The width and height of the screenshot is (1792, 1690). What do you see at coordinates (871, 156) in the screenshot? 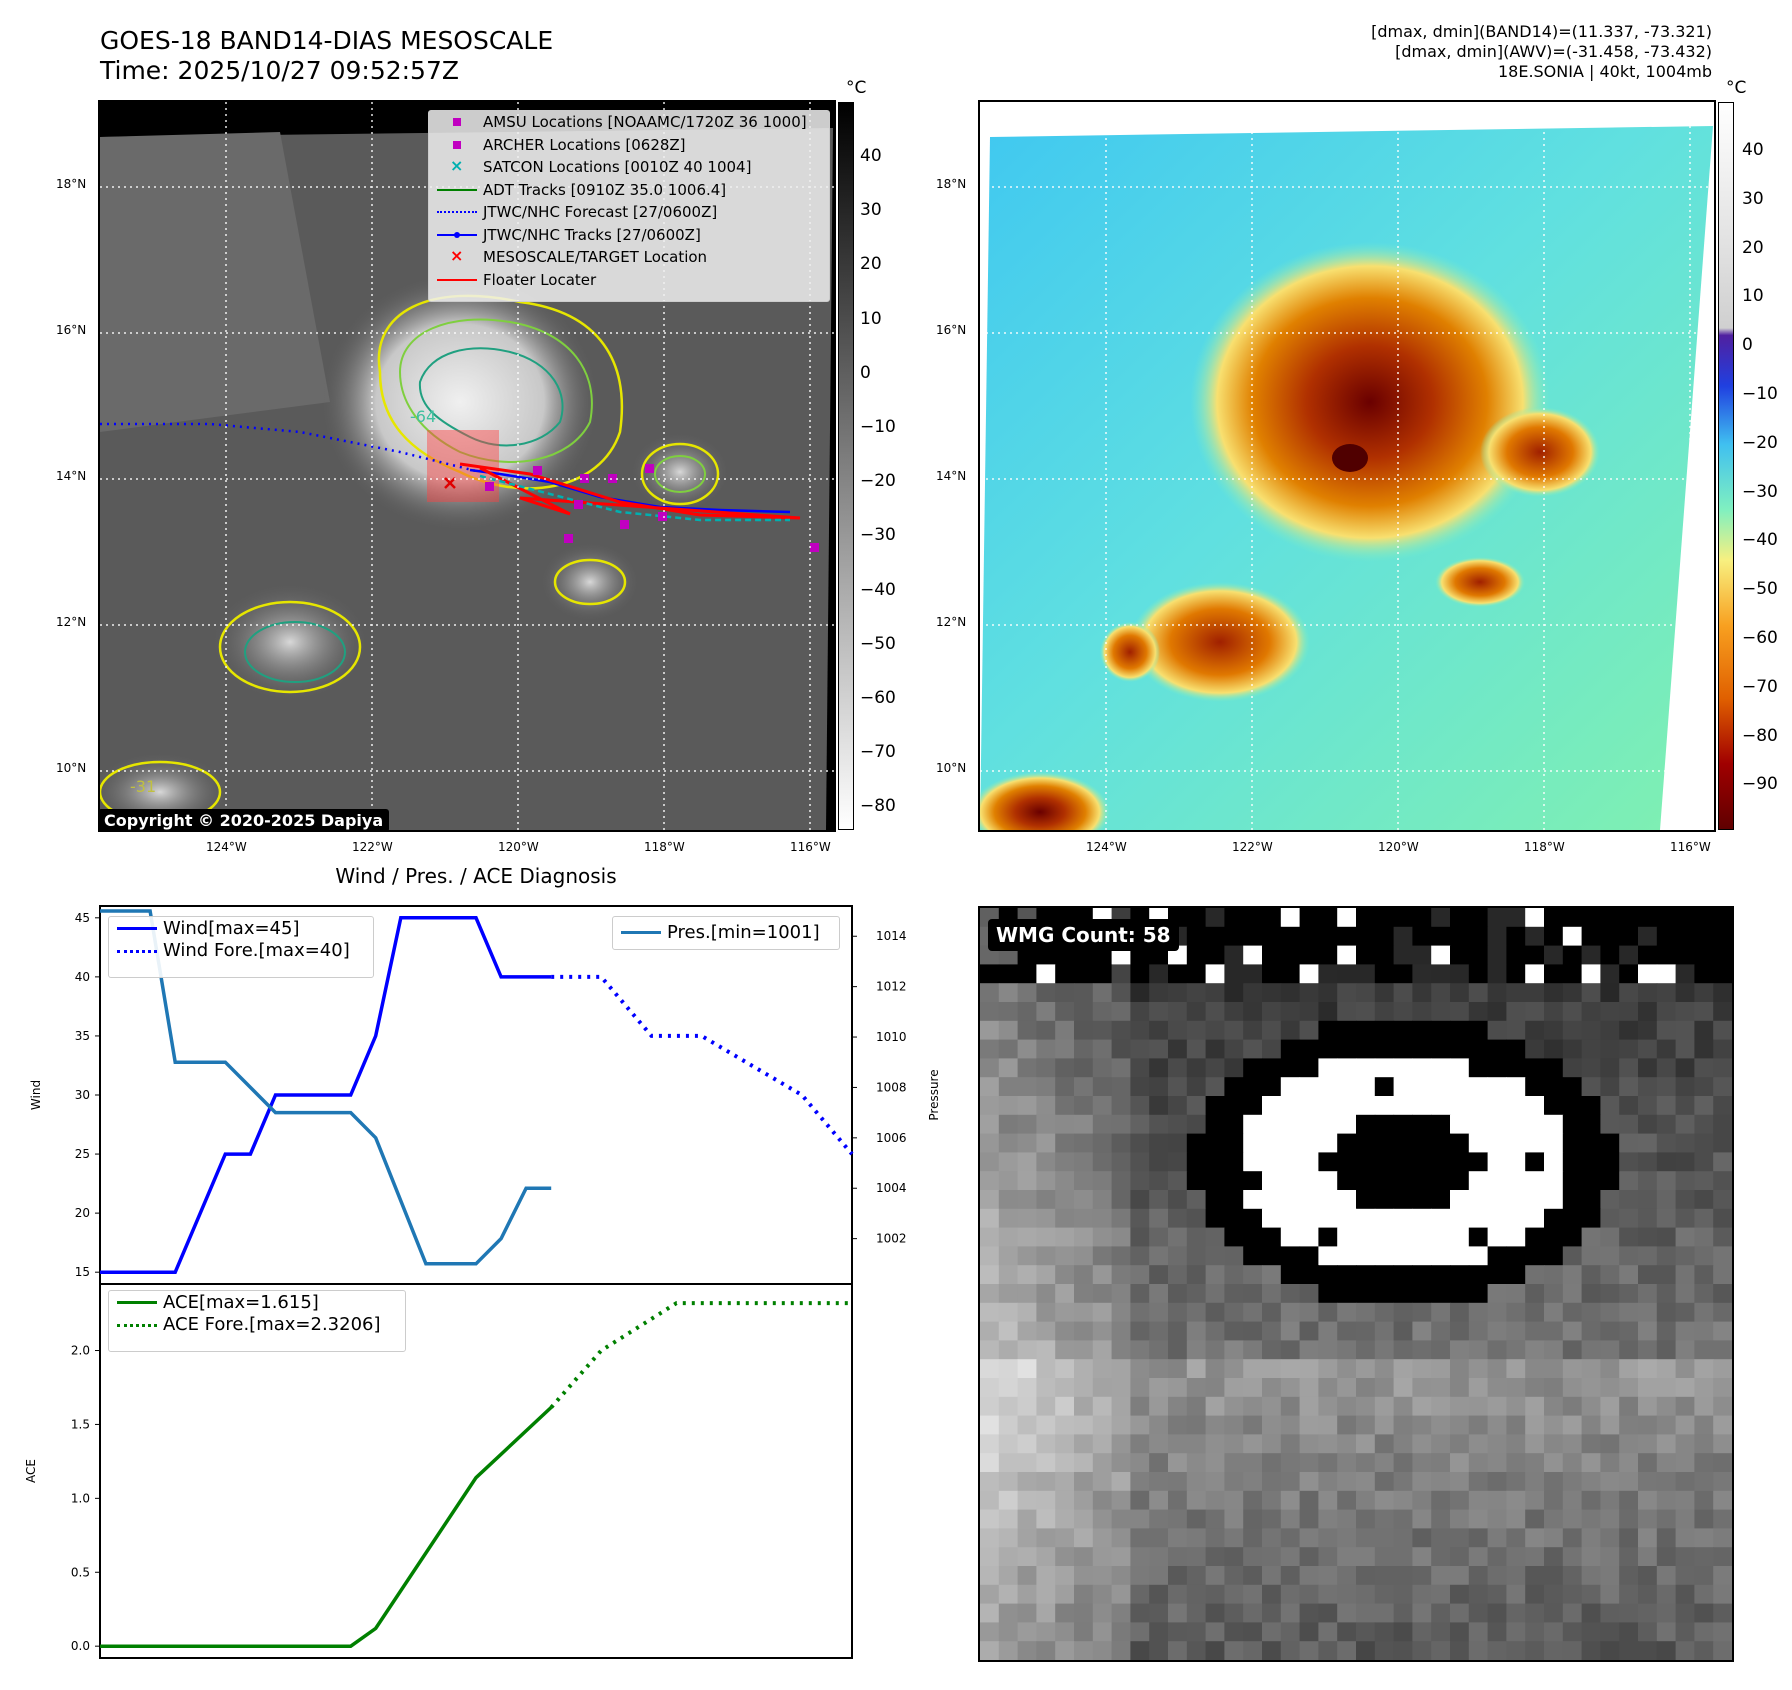
I see `colorbar-tick: 40` at bounding box center [871, 156].